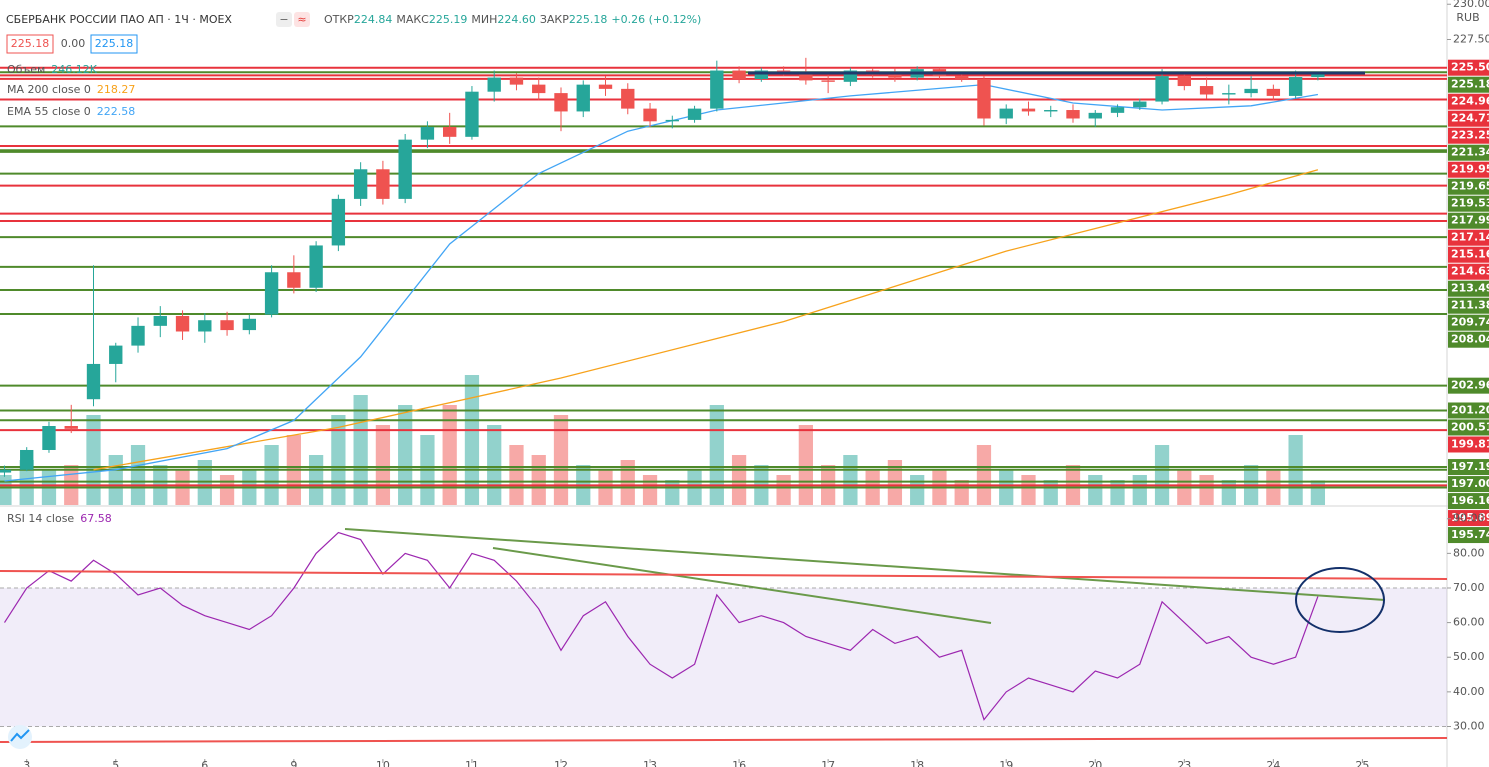 The width and height of the screenshot is (1489, 767). I want to click on level-label: 197.00, so click(1470, 483).